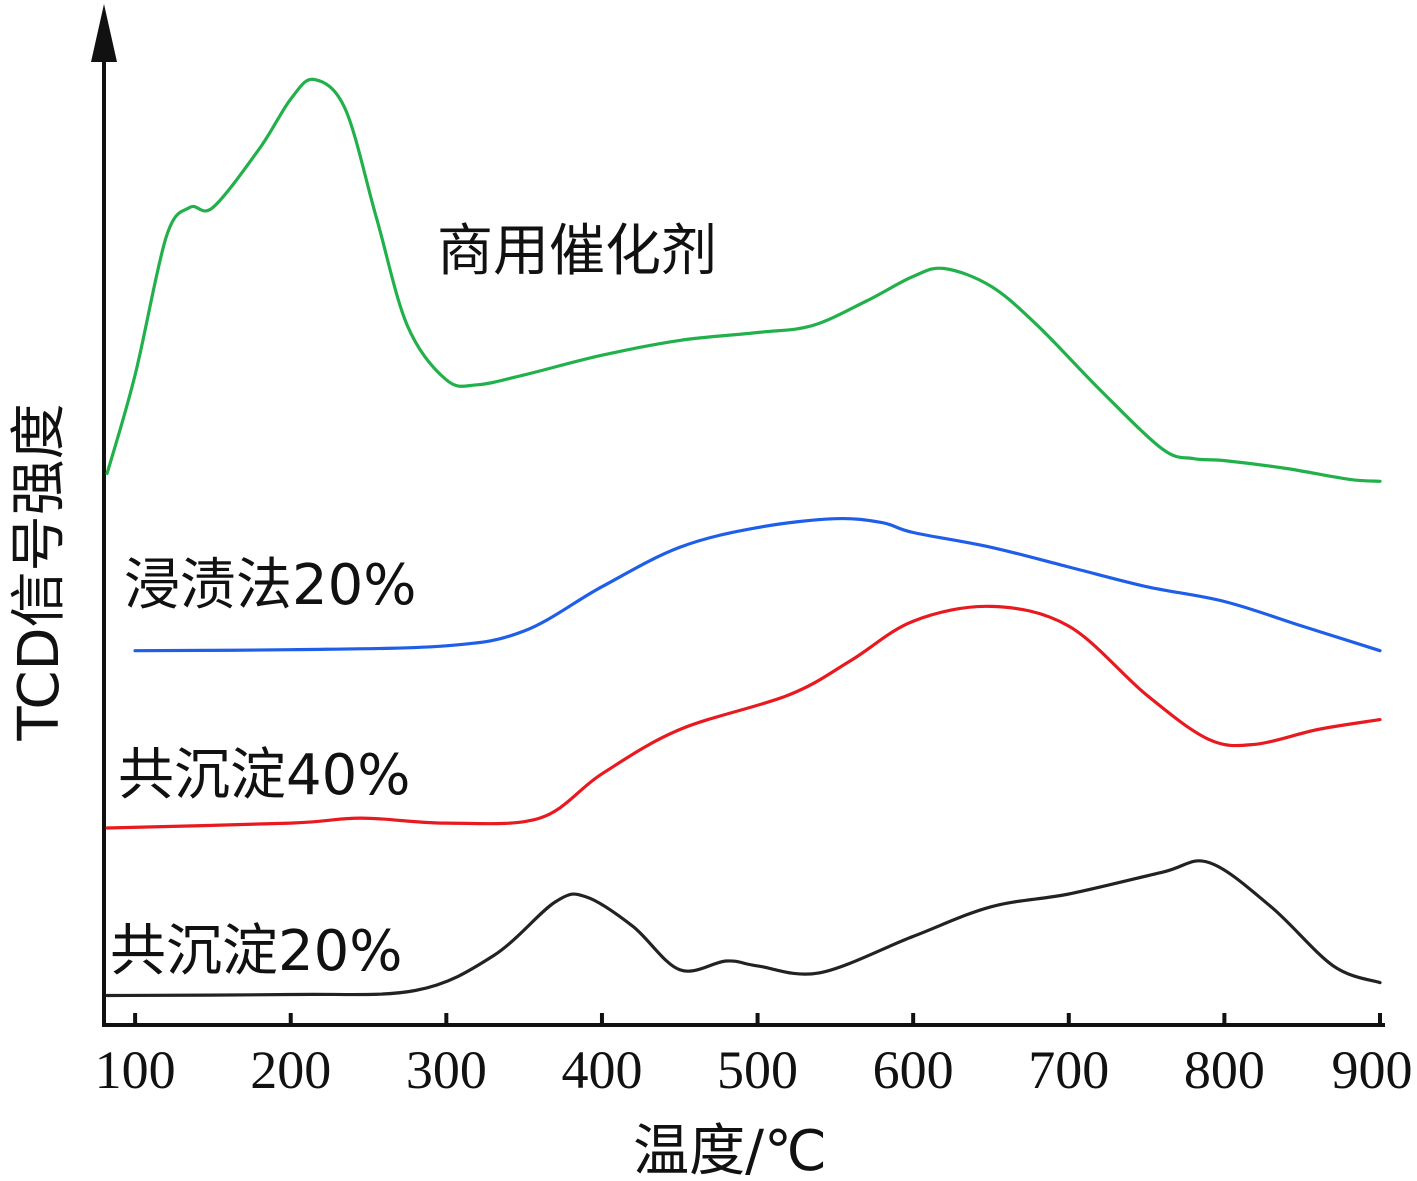  I want to click on y-axis-title: TCD信号强度, so click(39, 572).